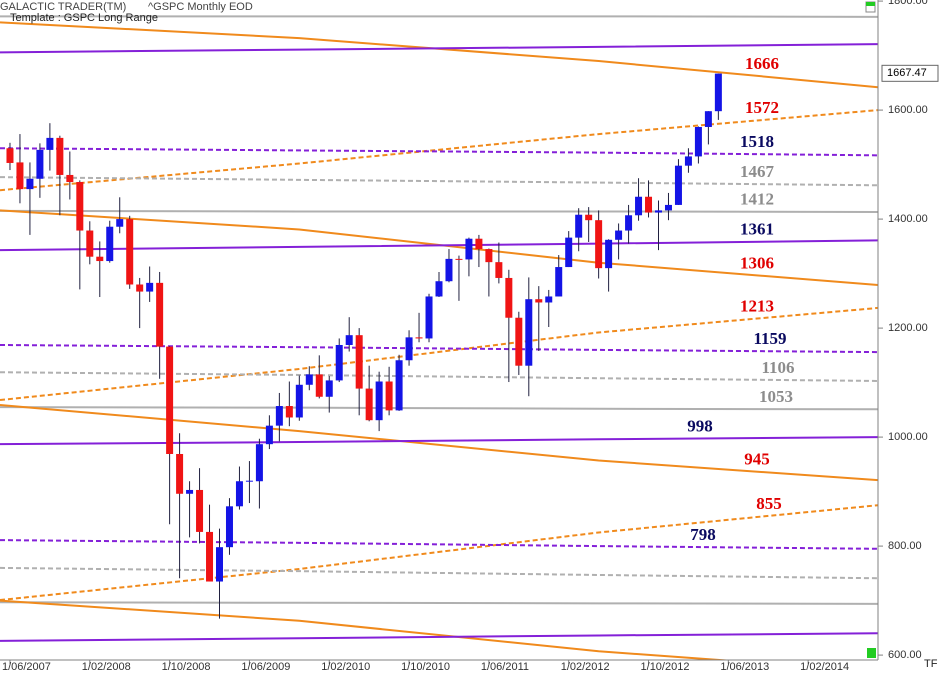 This screenshot has width=942, height=674. Describe the element at coordinates (757, 262) in the screenshot. I see `level-label: 1306` at that location.